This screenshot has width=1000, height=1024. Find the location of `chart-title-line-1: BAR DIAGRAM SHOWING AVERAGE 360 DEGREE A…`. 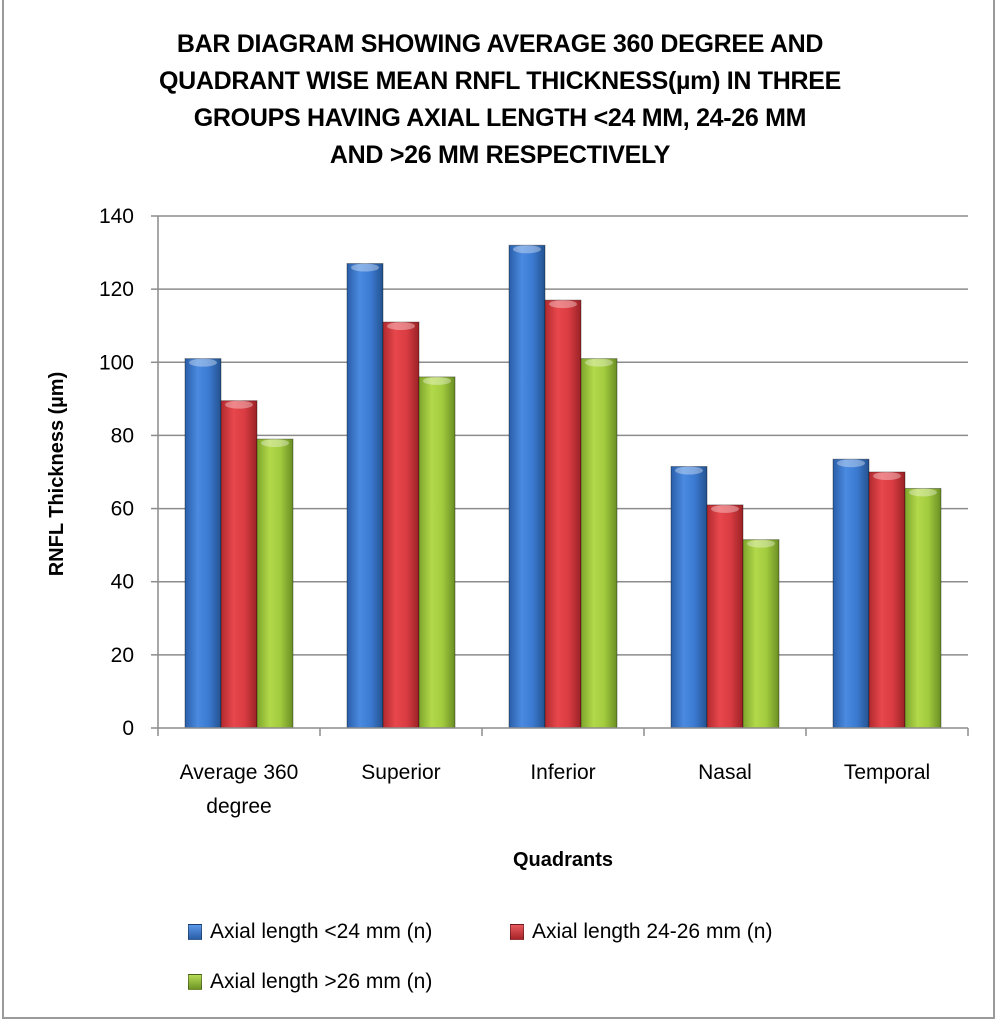

chart-title-line-1: BAR DIAGRAM SHOWING AVERAGE 360 DEGREE A… is located at coordinates (500, 44).